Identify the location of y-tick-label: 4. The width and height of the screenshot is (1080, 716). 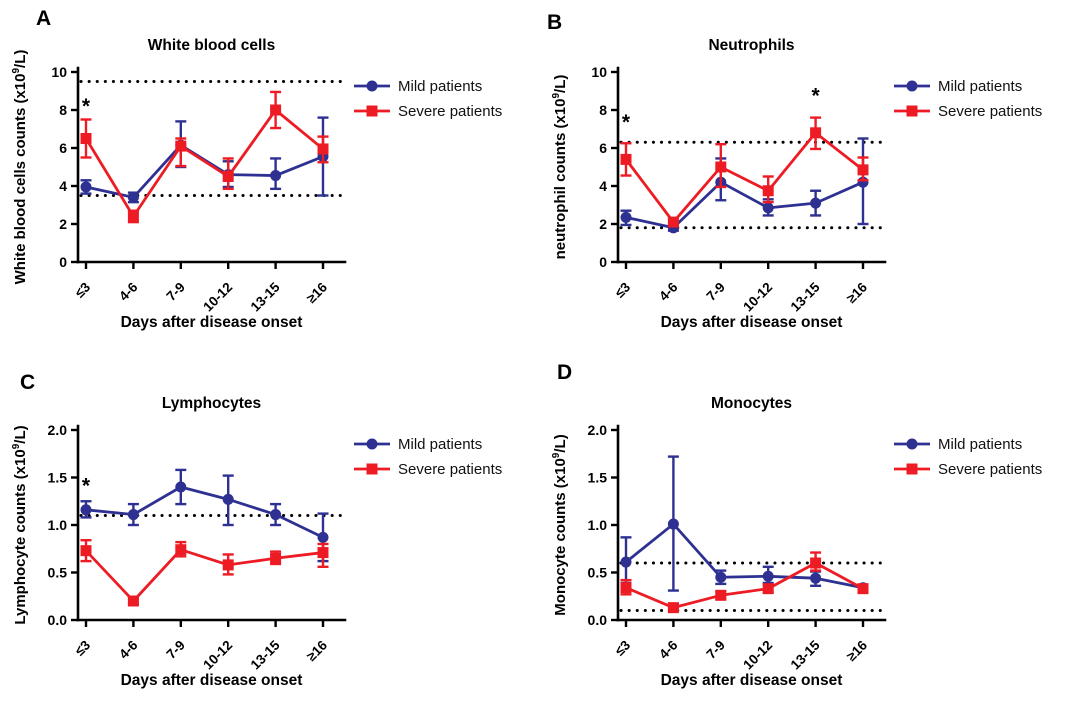
(63, 186).